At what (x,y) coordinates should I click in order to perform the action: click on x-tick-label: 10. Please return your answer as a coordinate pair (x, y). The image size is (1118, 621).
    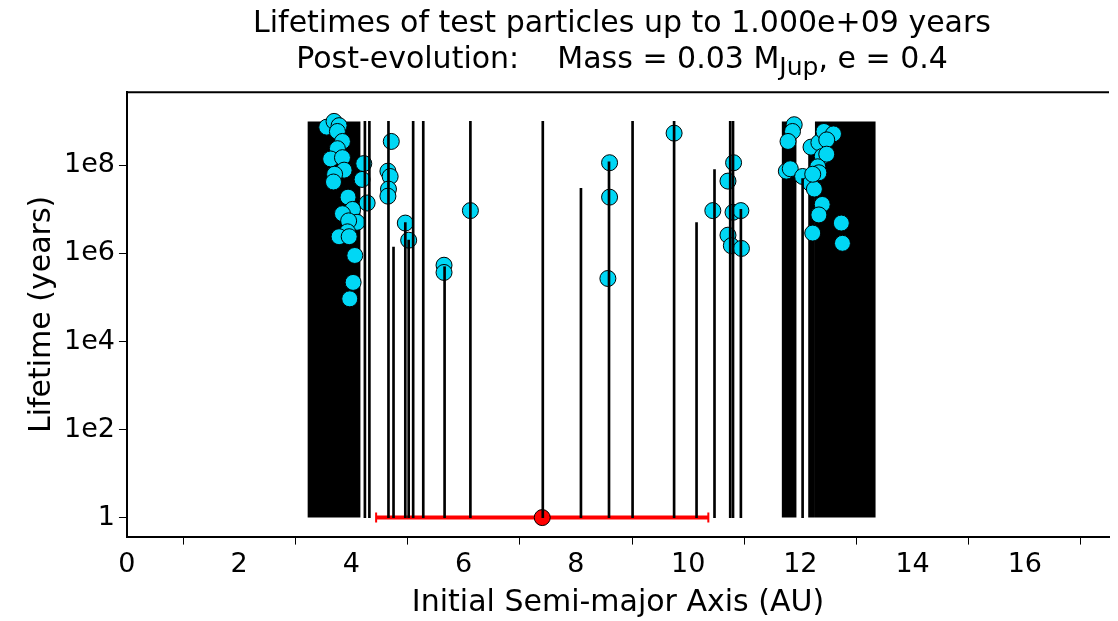
    Looking at the image, I should click on (688, 562).